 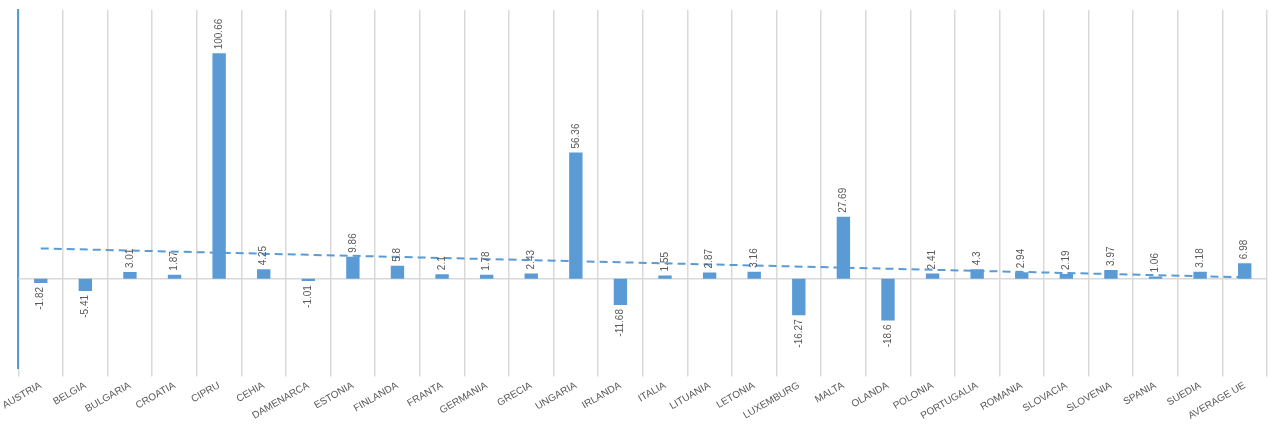 I want to click on data-label: 2.41, so click(x=932, y=259).